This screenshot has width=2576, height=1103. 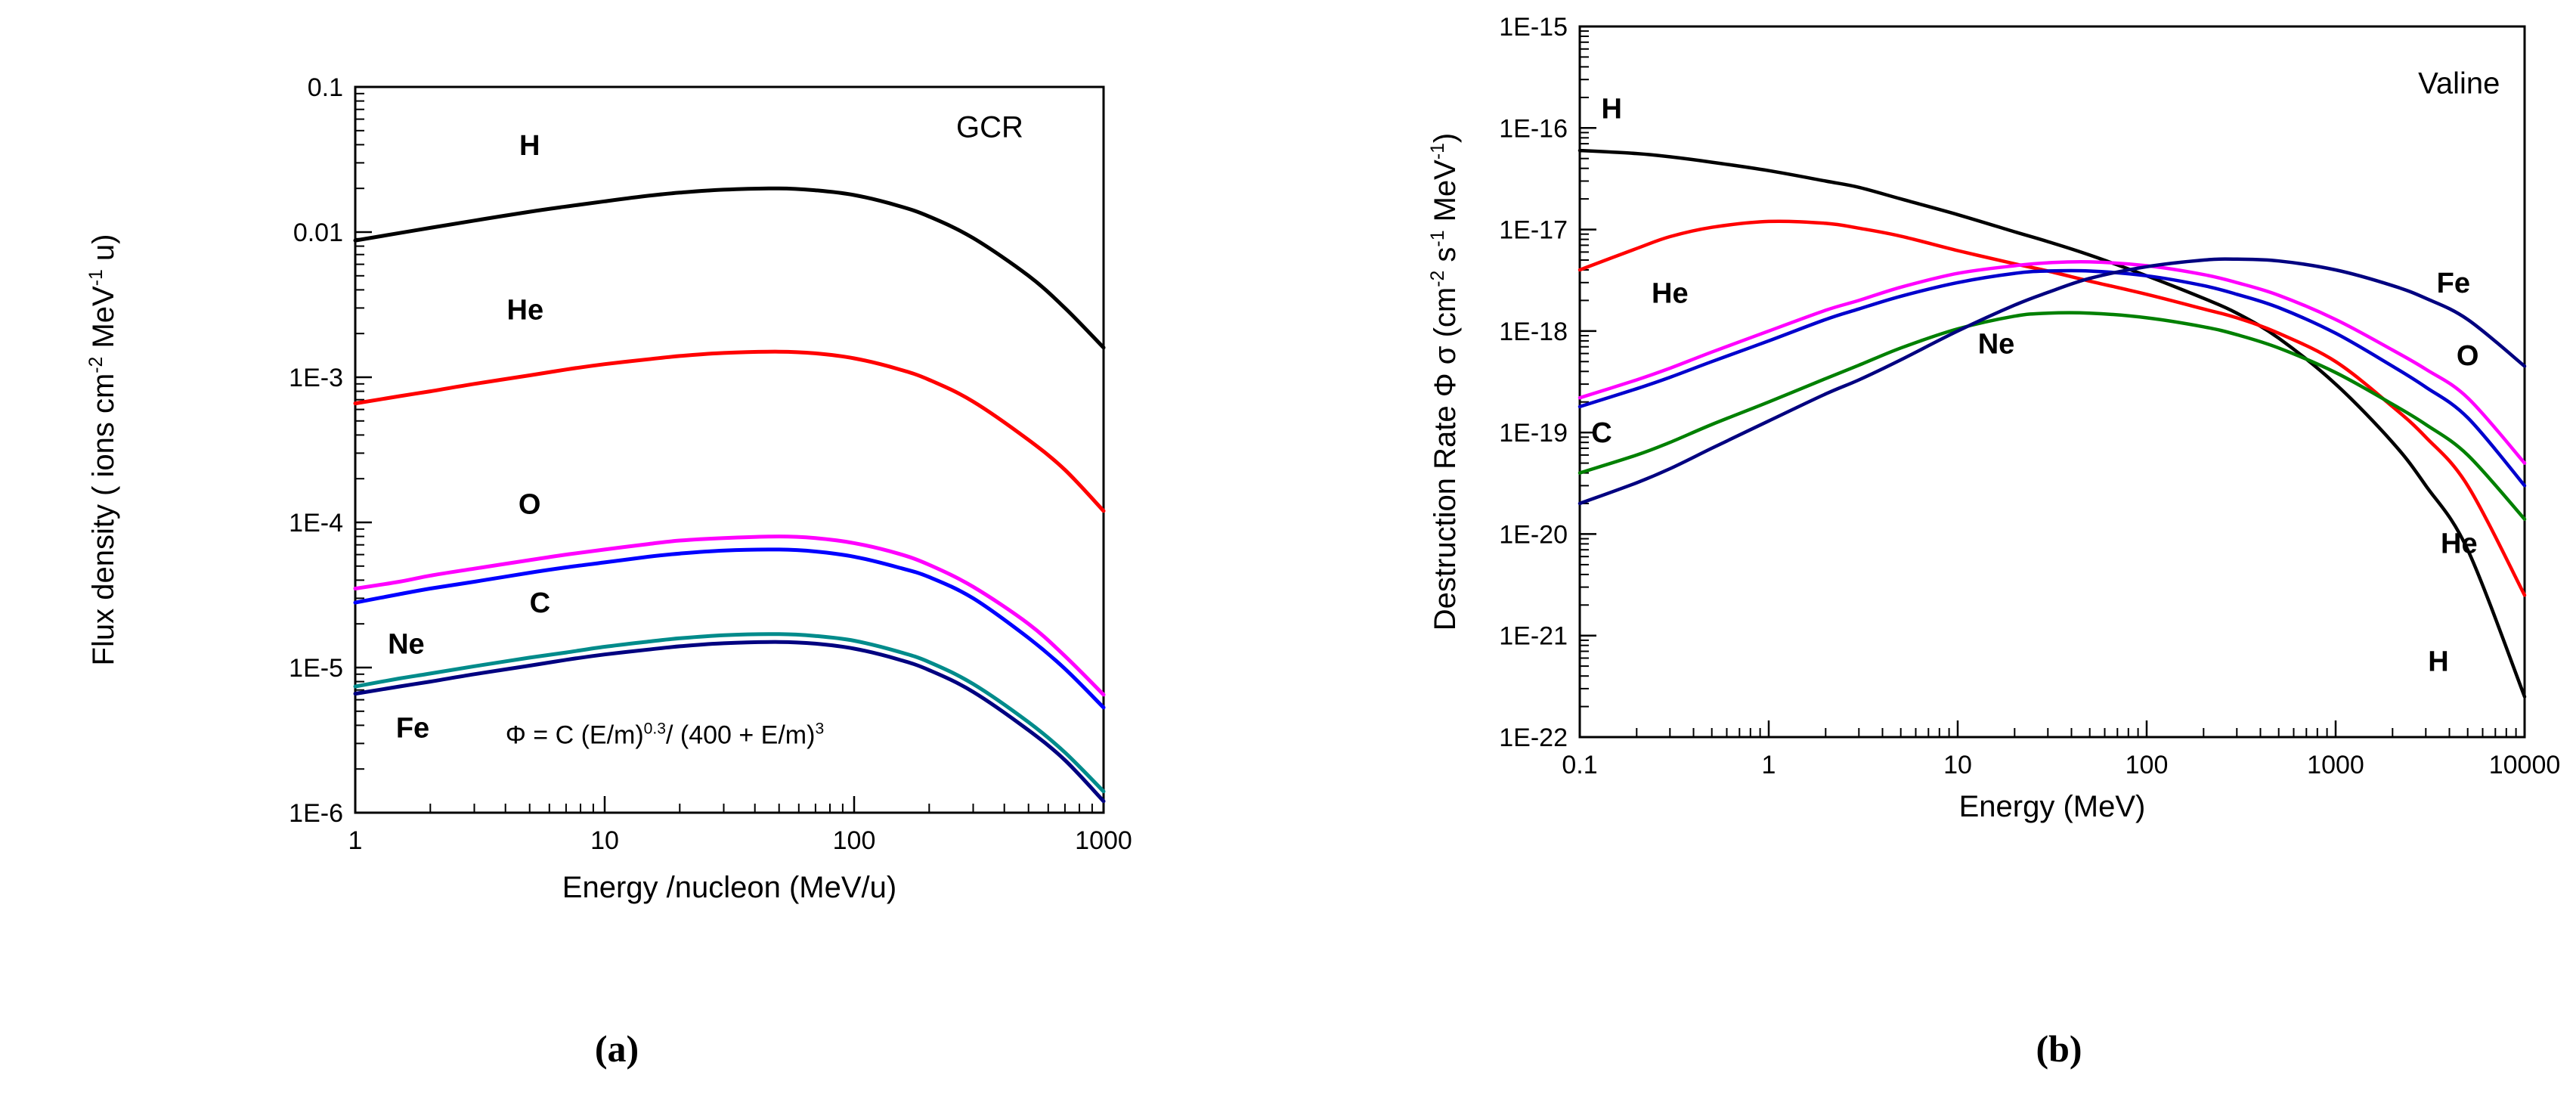 What do you see at coordinates (2459, 83) in the screenshot?
I see `corner-annotation-b: Valine` at bounding box center [2459, 83].